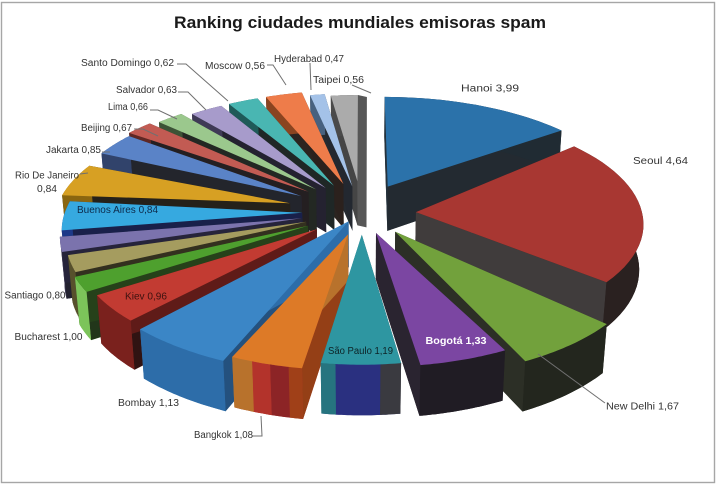 The width and height of the screenshot is (721, 486). Describe the element at coordinates (146, 90) in the screenshot. I see `svg-text: Salvador 0,63` at that location.